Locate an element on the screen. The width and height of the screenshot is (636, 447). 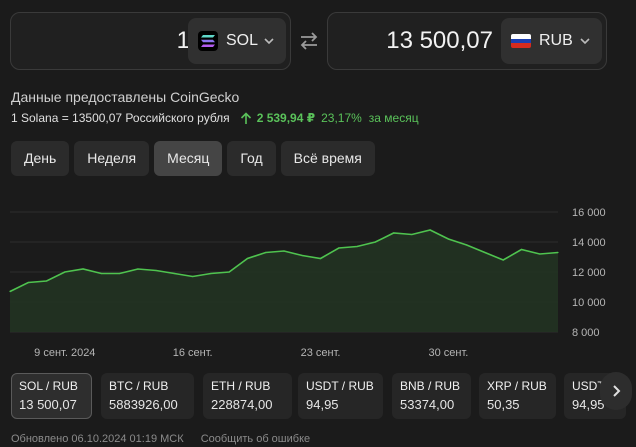
swap-arrows-icon is located at coordinates (309, 41).